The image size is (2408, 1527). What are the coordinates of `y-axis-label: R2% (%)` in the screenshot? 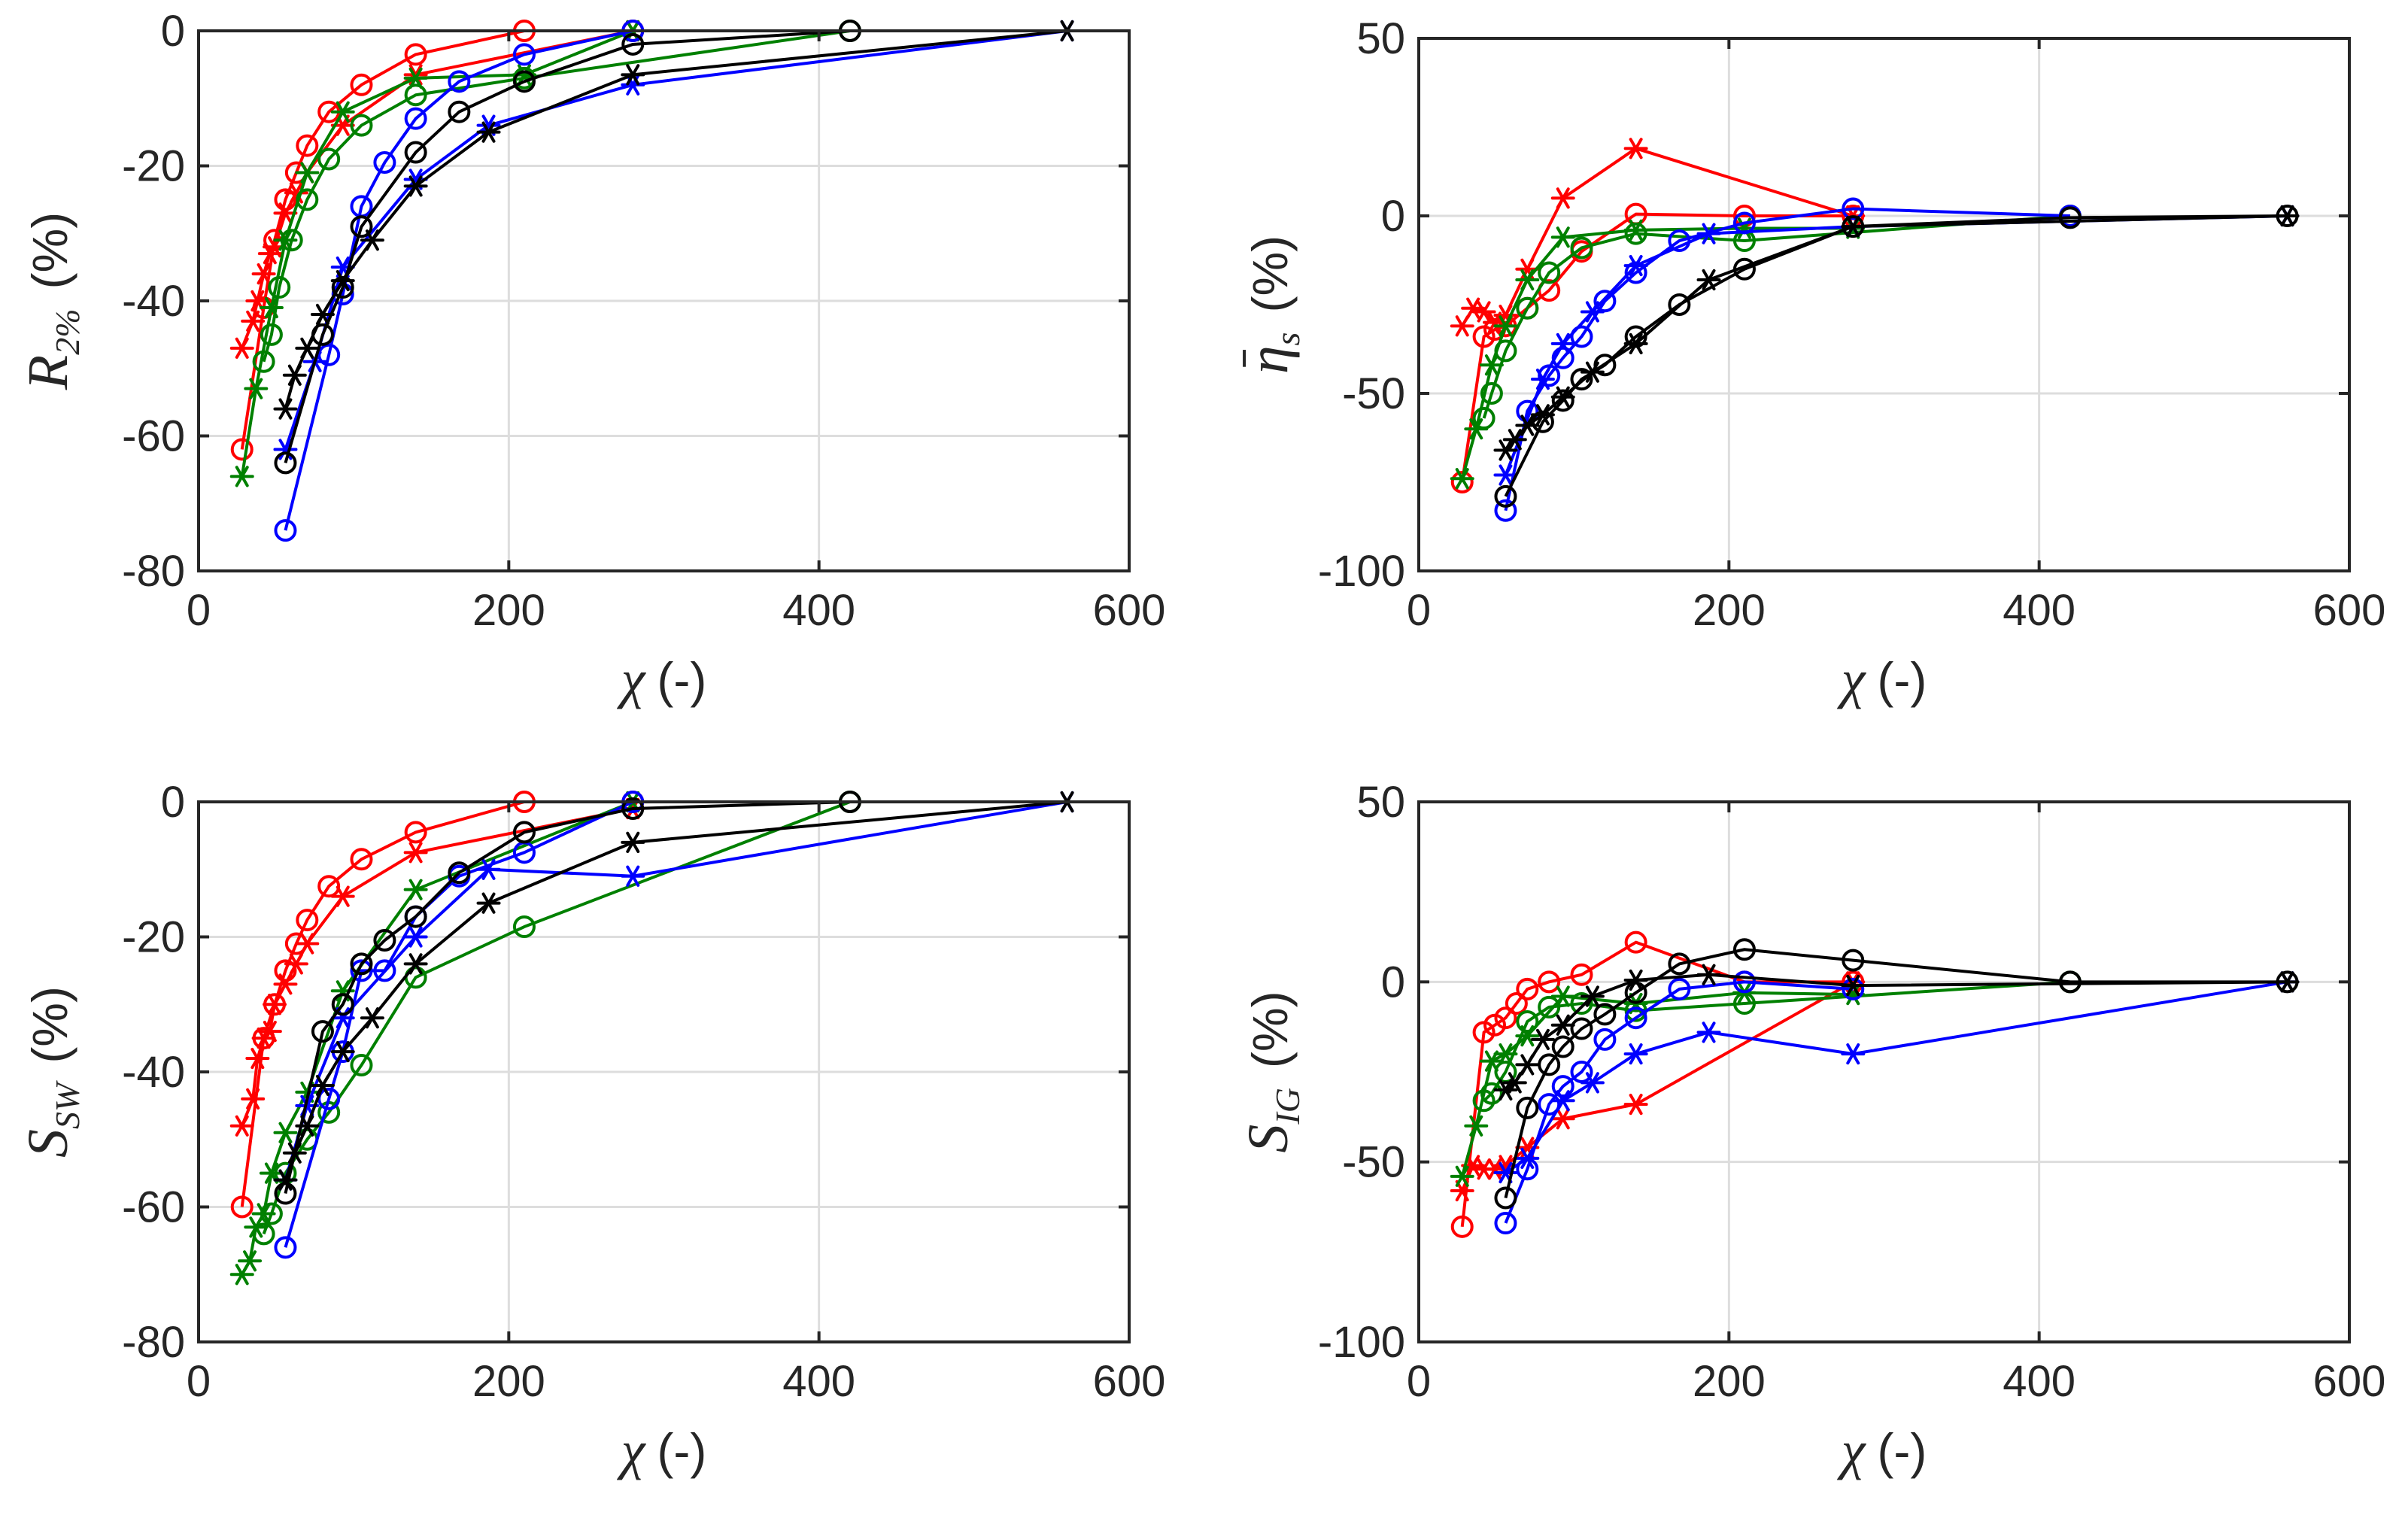 It's located at (52, 301).